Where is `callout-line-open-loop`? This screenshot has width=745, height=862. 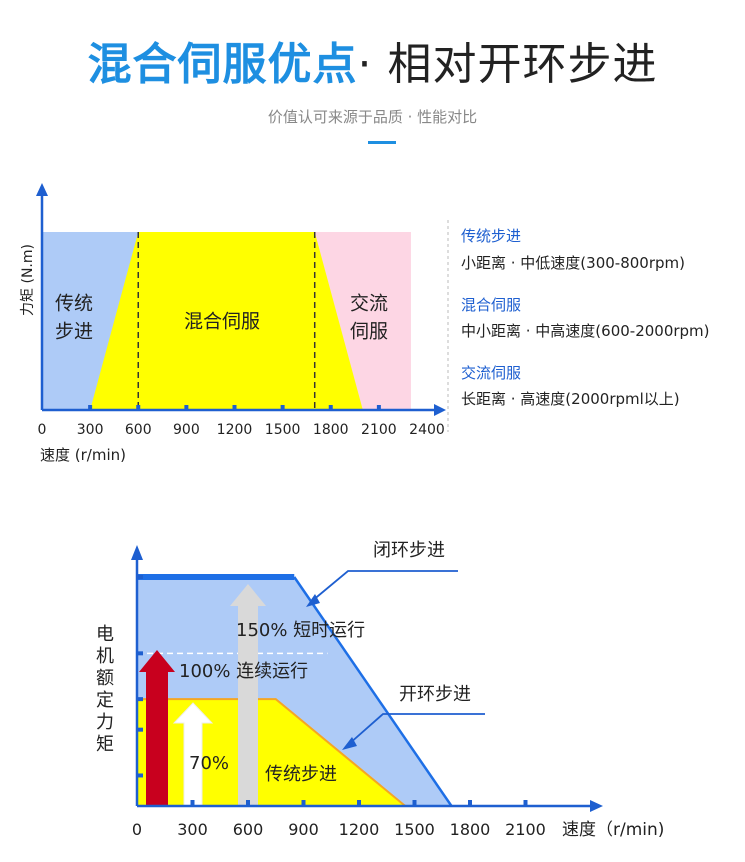
callout-line-open-loop is located at coordinates (416, 729).